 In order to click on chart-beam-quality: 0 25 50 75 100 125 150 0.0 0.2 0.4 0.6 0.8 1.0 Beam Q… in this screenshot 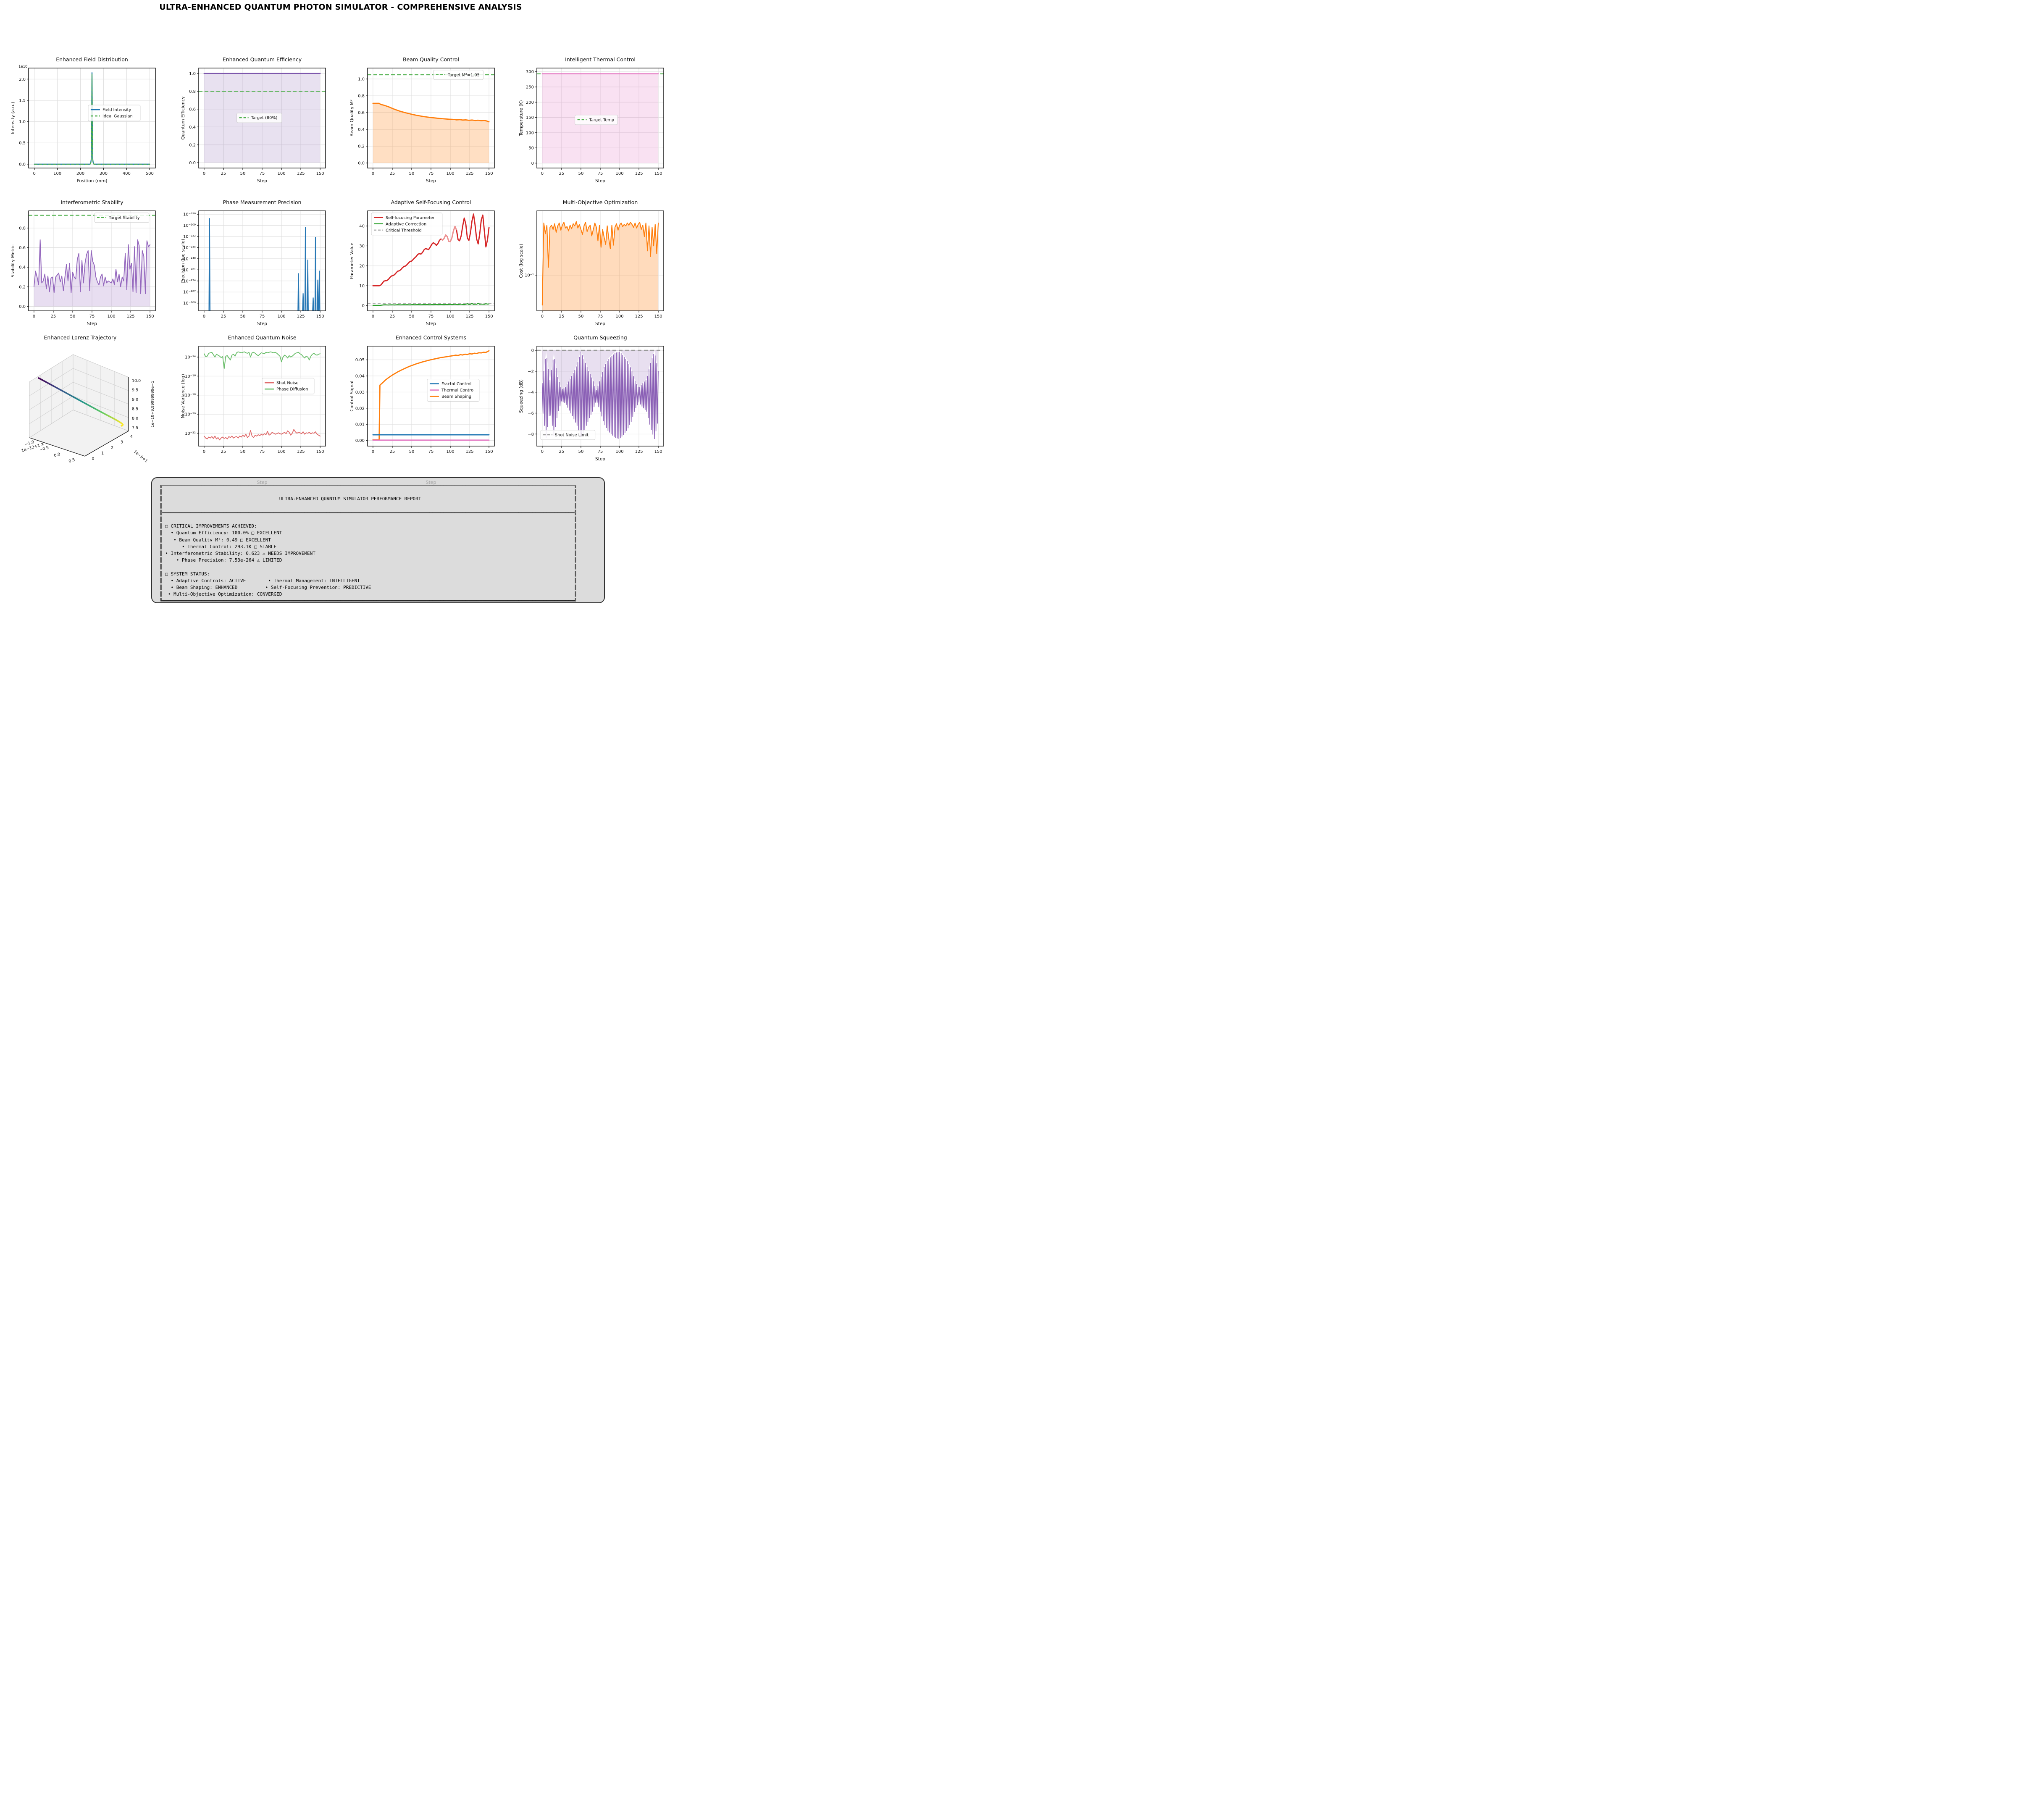, I will do `click(422, 126)`.